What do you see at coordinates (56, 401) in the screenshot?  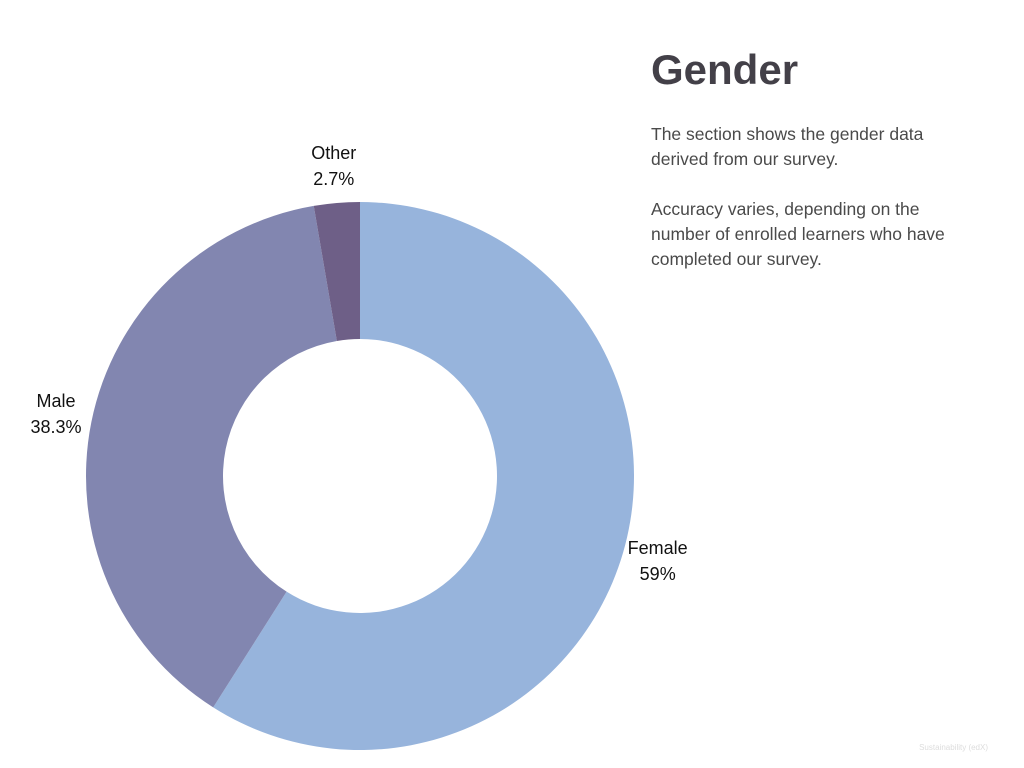 I see `slice-label: Male` at bounding box center [56, 401].